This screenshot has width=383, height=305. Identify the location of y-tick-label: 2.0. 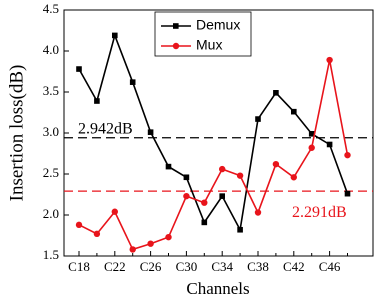
(51, 213).